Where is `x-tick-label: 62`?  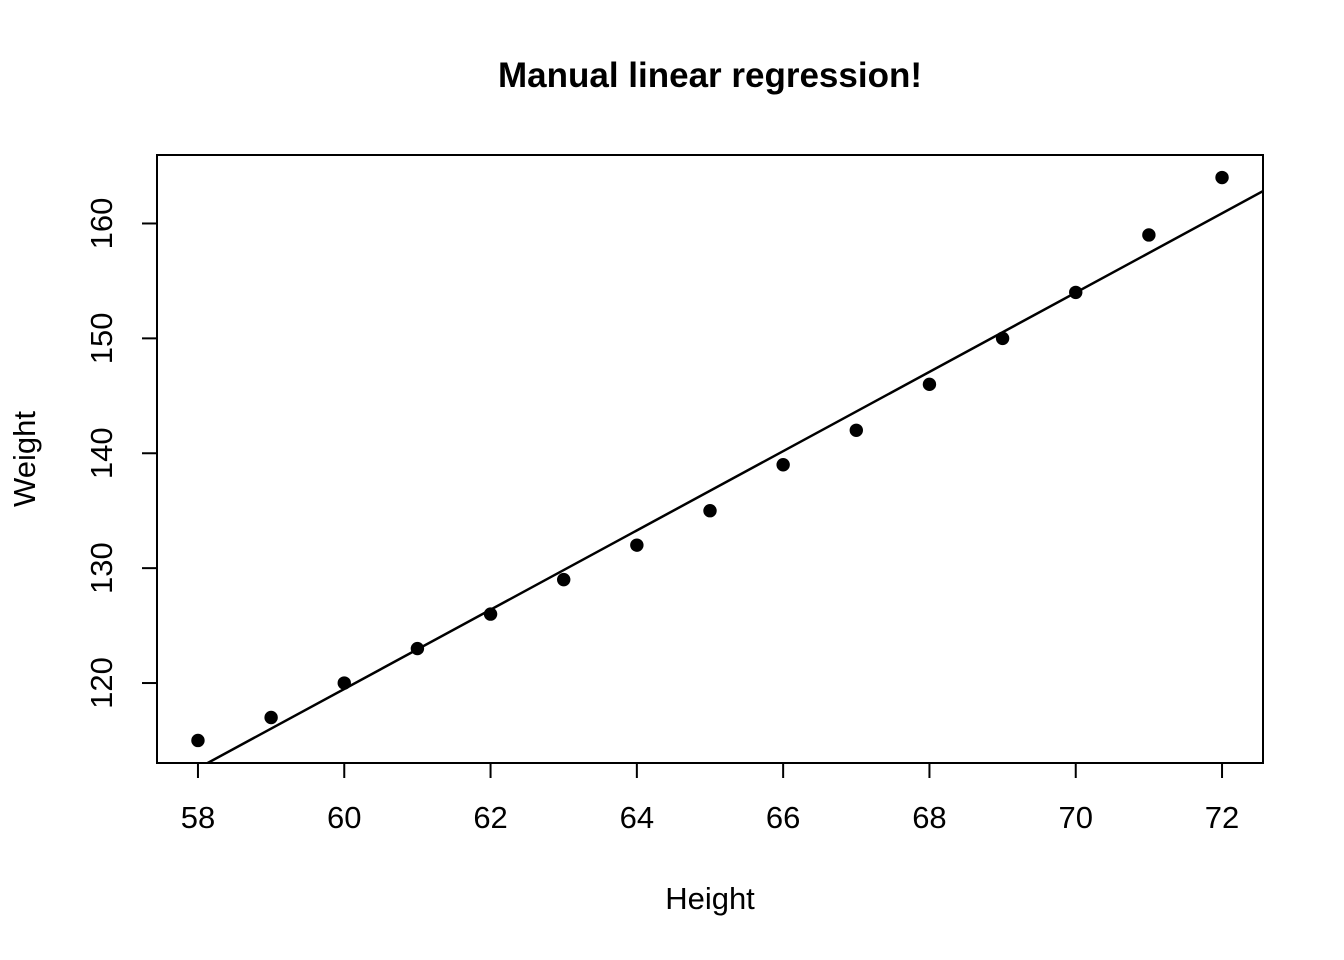
x-tick-label: 62 is located at coordinates (490, 817).